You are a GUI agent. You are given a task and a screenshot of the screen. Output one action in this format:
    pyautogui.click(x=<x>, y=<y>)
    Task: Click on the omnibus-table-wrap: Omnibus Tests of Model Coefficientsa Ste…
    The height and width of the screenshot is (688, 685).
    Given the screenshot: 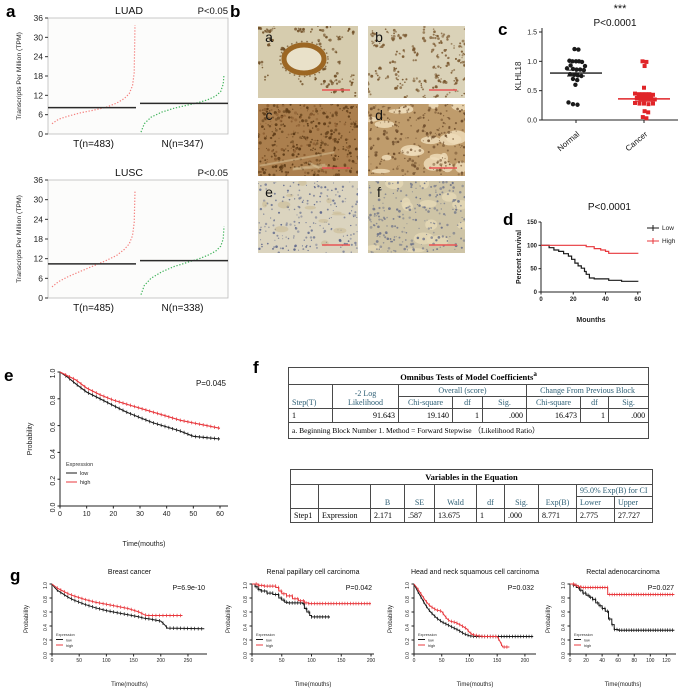 What is the action you would take?
    pyautogui.click(x=468, y=403)
    